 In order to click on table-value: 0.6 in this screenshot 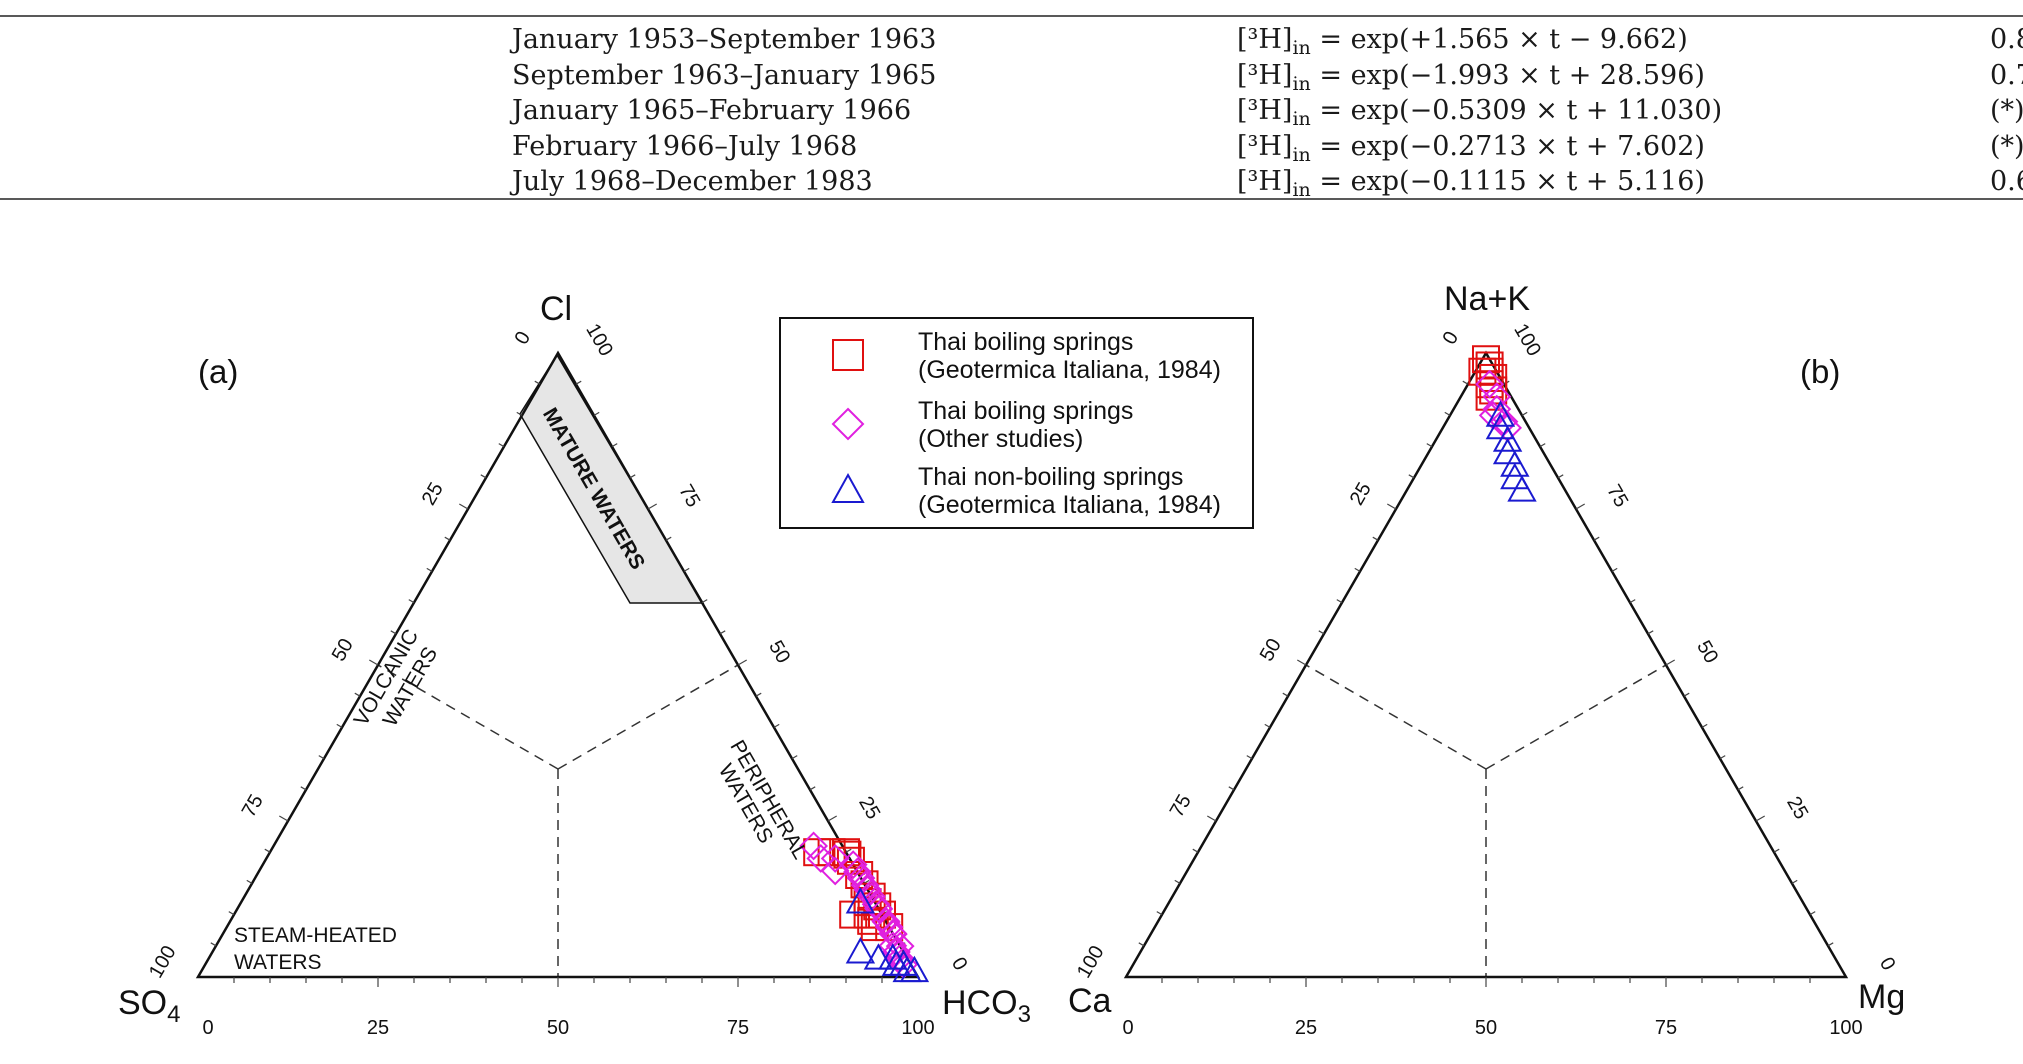, I will do `click(2006, 181)`.